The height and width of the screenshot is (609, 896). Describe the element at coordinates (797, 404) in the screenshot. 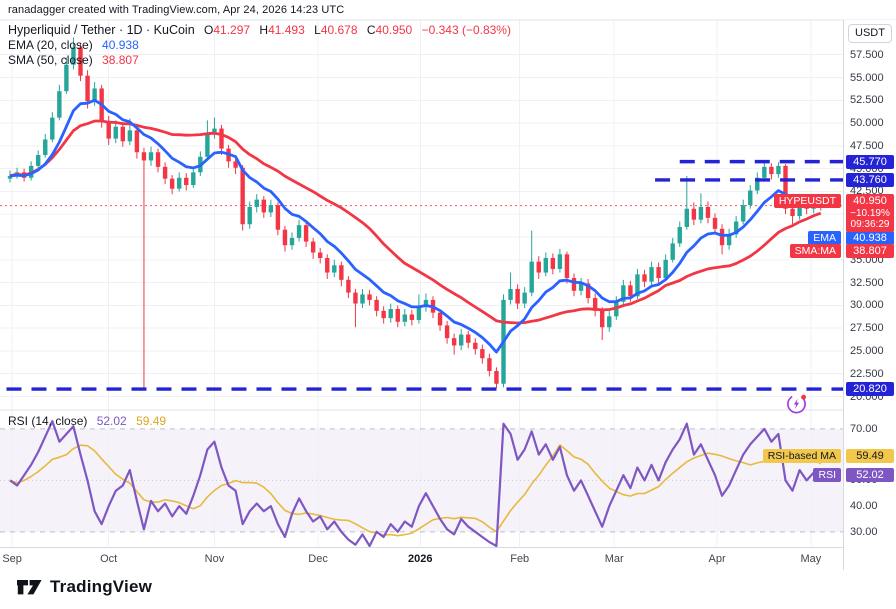

I see `quick-trade-lightning-button` at that location.